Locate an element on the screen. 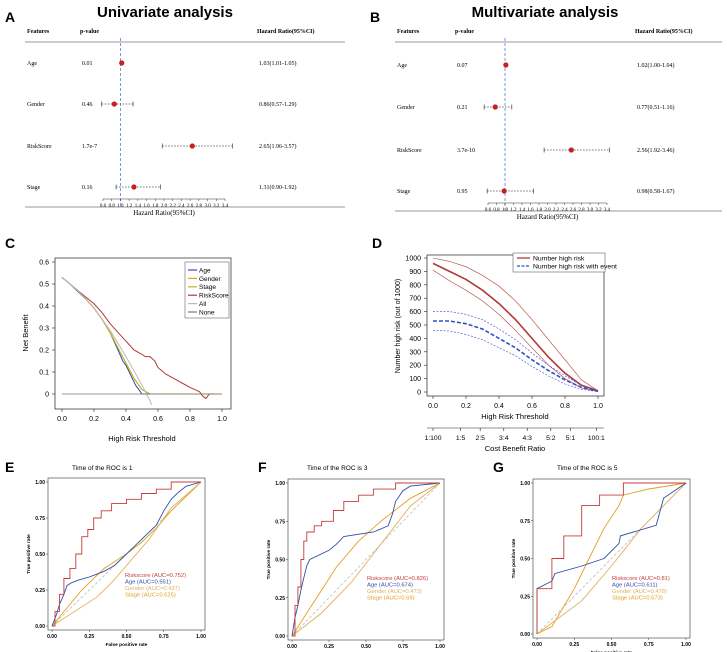 The image size is (727, 652). roc-curve-stage is located at coordinates (126, 554).